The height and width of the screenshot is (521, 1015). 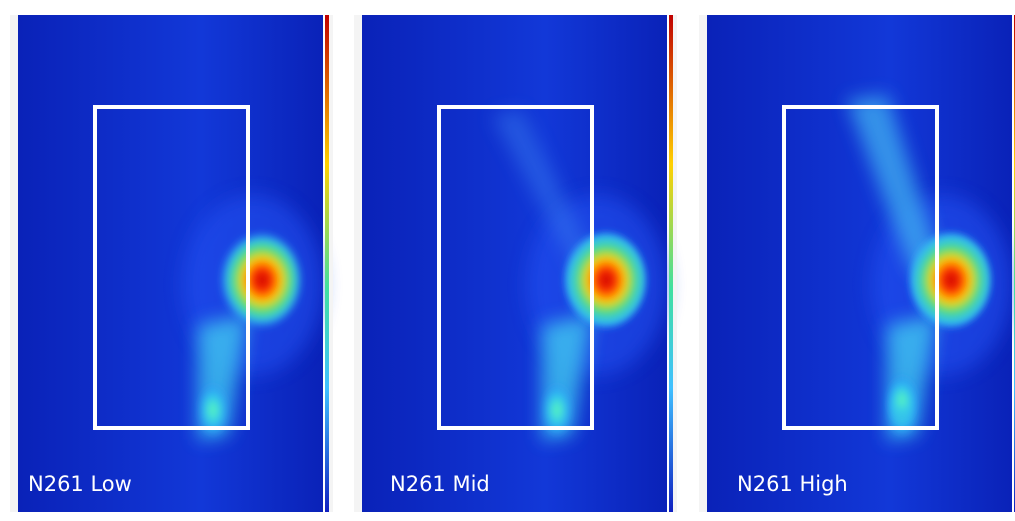 What do you see at coordinates (80, 484) in the screenshot?
I see `panel-label: N261 Low` at bounding box center [80, 484].